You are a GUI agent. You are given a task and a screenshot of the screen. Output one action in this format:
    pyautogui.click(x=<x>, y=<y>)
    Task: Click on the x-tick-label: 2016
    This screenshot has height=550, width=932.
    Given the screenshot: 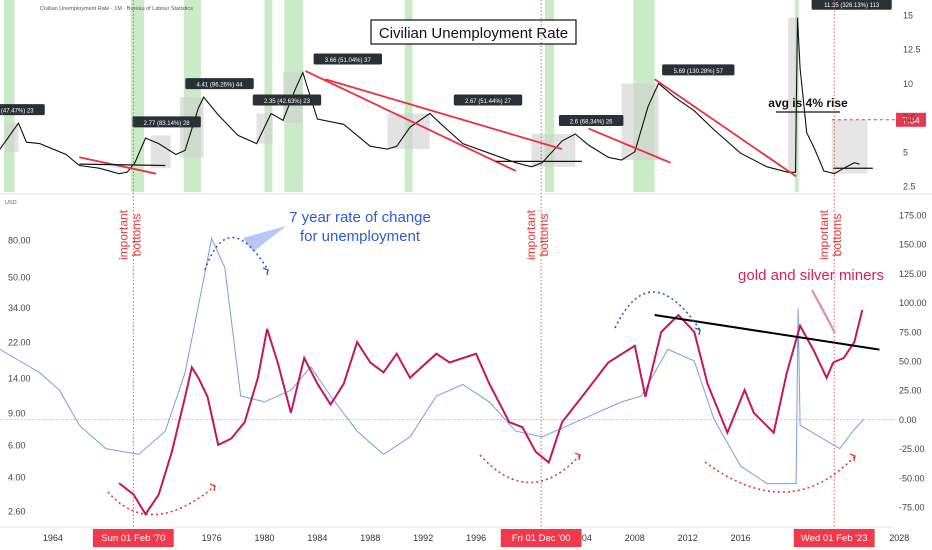 What is the action you would take?
    pyautogui.click(x=741, y=538)
    